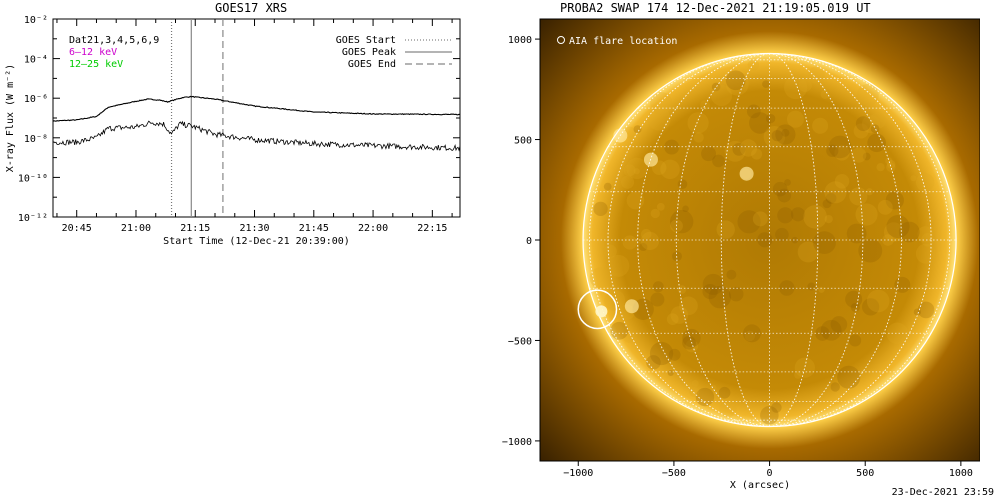 The height and width of the screenshot is (500, 1000). What do you see at coordinates (369, 52) in the screenshot?
I see `legend-right-entry: GOES Peak` at bounding box center [369, 52].